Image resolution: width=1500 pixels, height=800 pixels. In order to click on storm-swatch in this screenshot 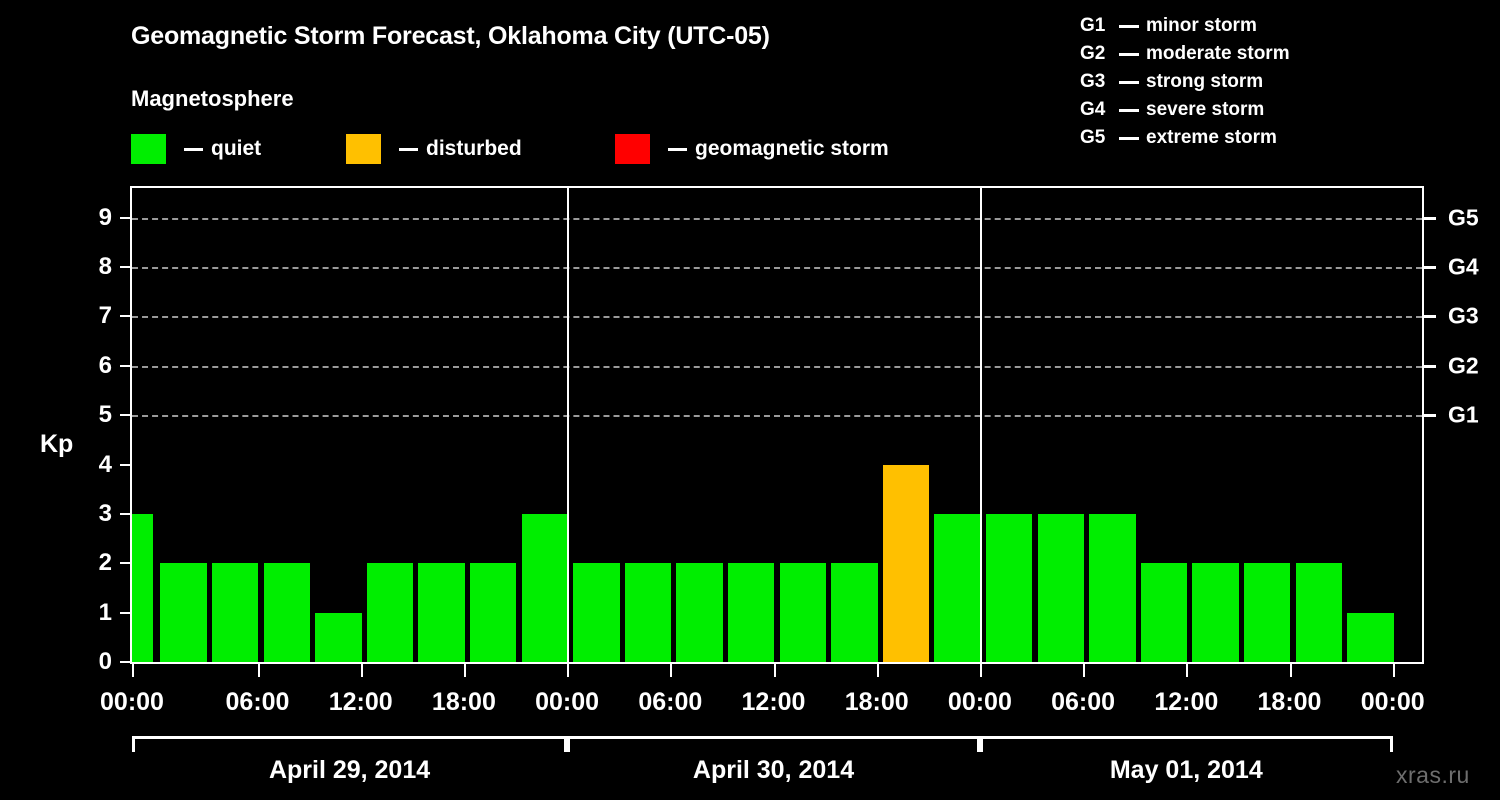, I will do `click(632, 149)`.